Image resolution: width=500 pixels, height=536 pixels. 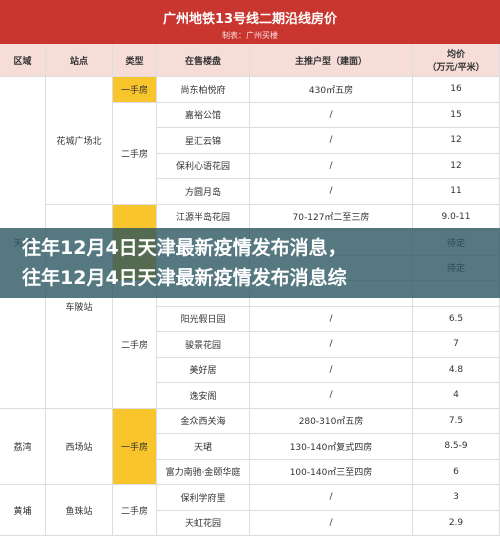 What do you see at coordinates (202, 345) in the screenshot?
I see `cell-text: 骏景花园` at bounding box center [202, 345].